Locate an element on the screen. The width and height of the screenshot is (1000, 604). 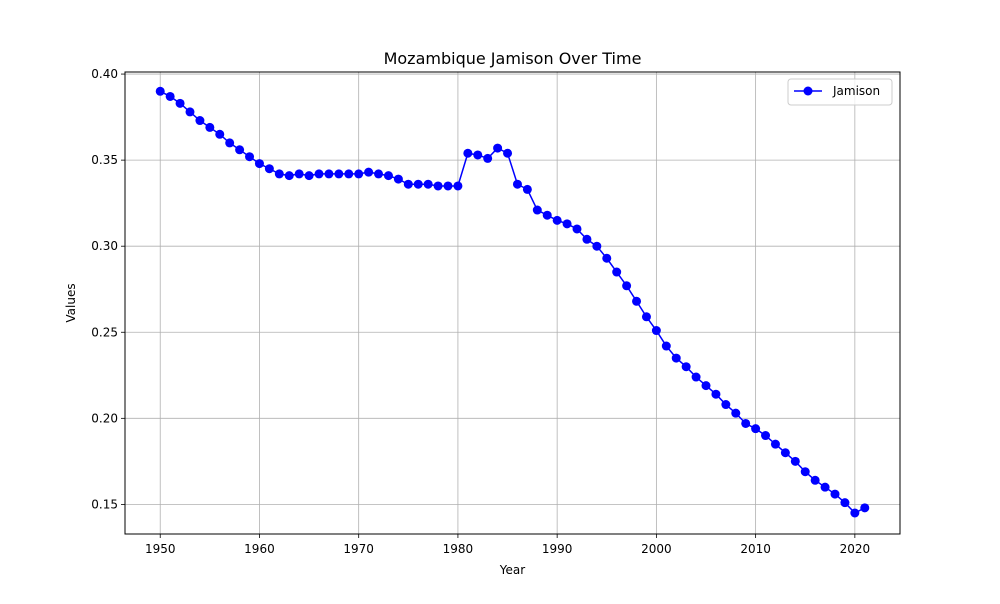
y-axis-label: Values is located at coordinates (71, 302).